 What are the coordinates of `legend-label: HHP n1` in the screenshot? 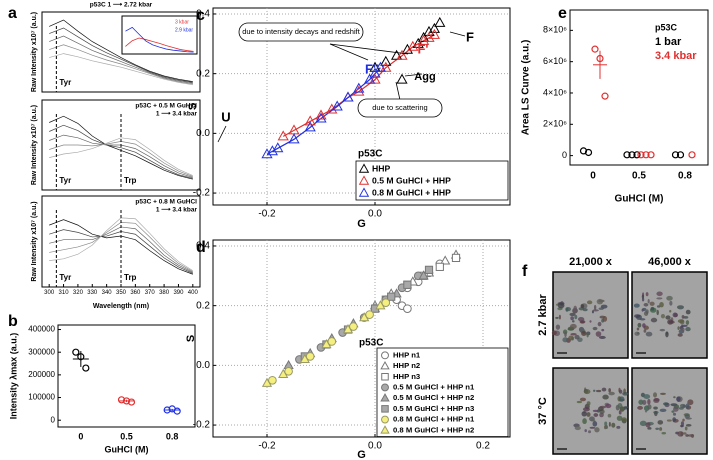 It's located at (407, 354).